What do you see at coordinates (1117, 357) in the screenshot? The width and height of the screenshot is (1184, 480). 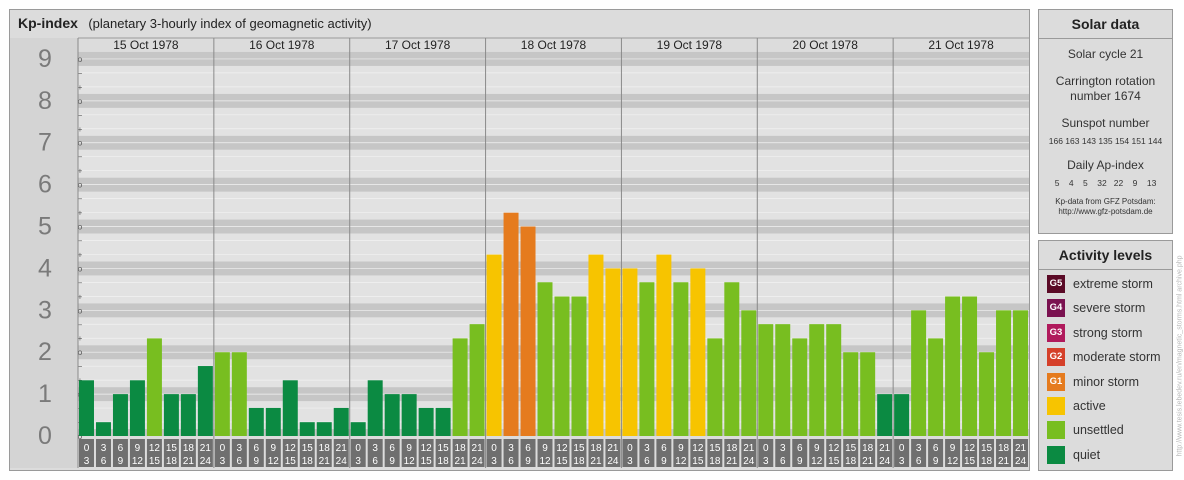 I see `legend-label: moderate storm` at bounding box center [1117, 357].